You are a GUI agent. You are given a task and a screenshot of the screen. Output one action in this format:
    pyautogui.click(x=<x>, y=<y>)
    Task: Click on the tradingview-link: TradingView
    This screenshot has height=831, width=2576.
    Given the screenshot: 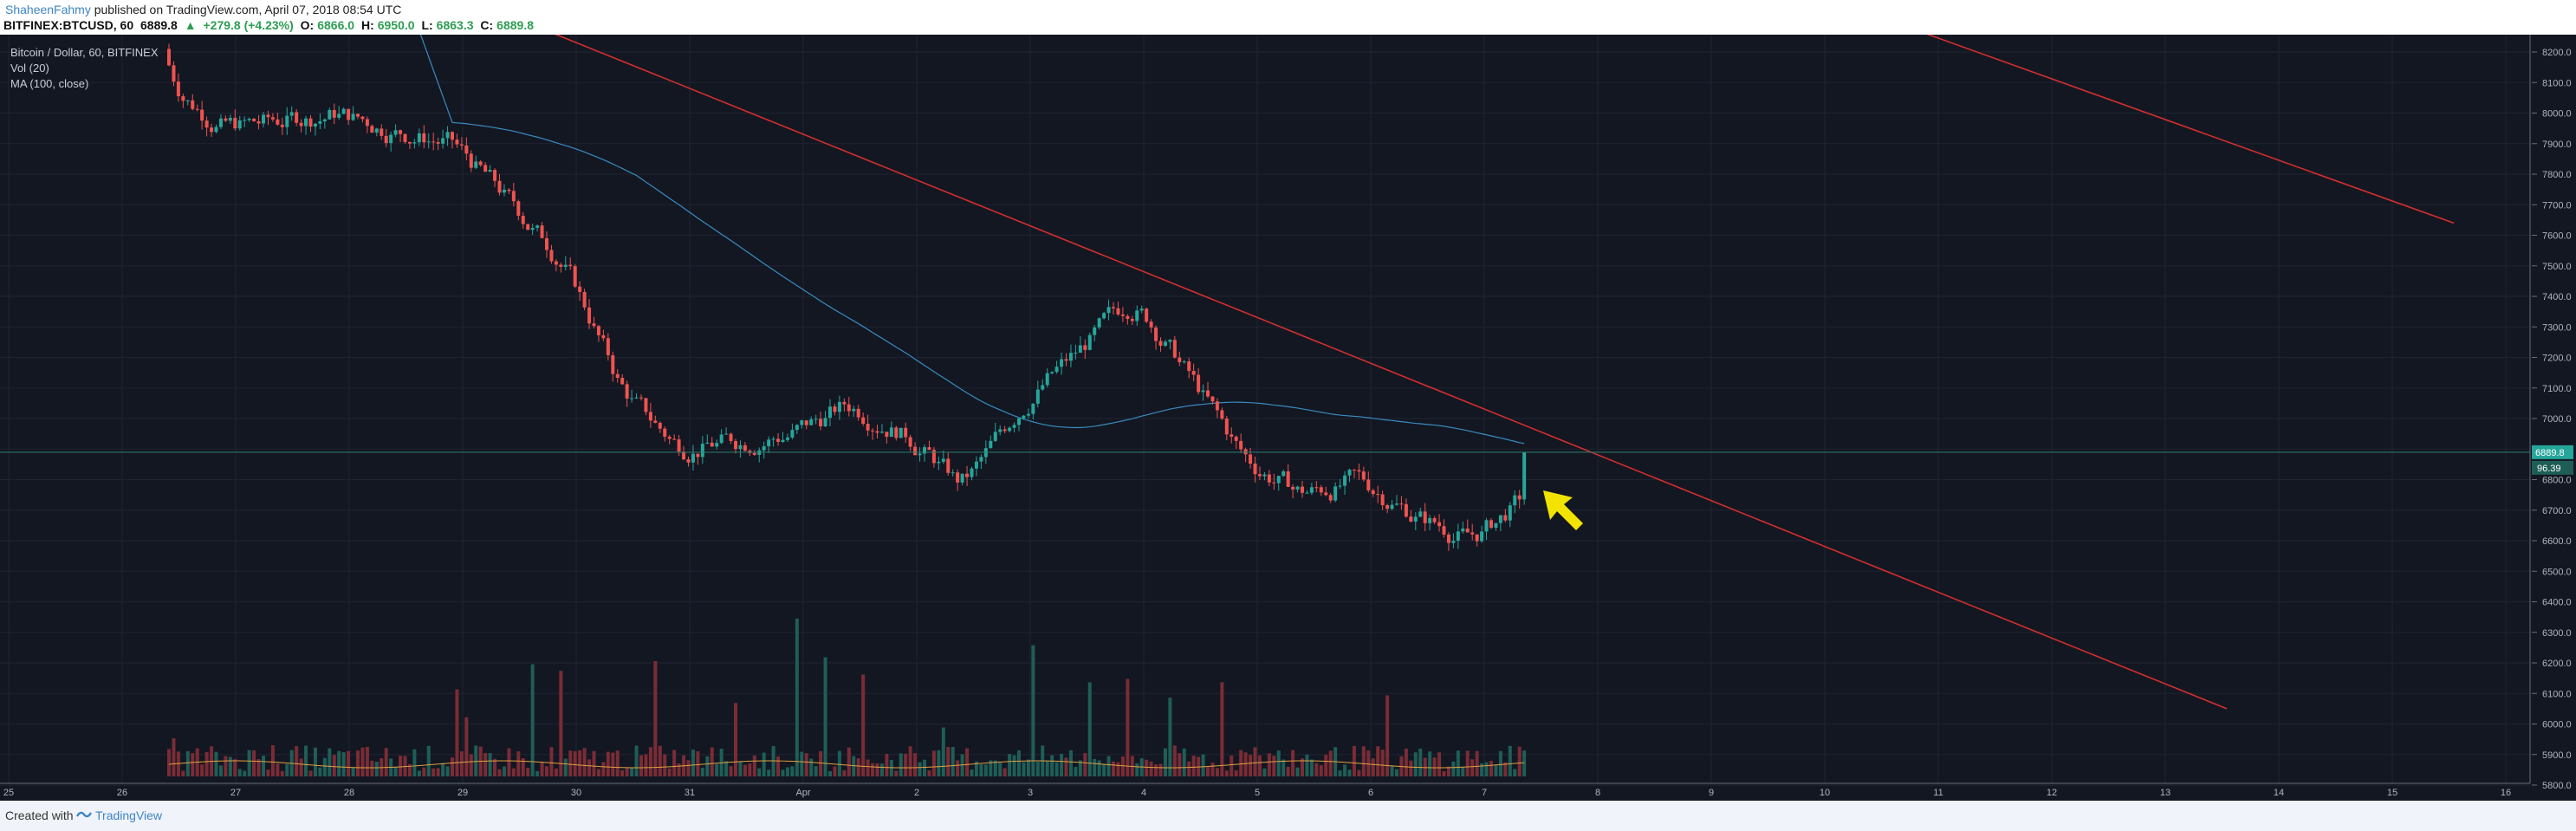 What is the action you would take?
    pyautogui.click(x=129, y=815)
    